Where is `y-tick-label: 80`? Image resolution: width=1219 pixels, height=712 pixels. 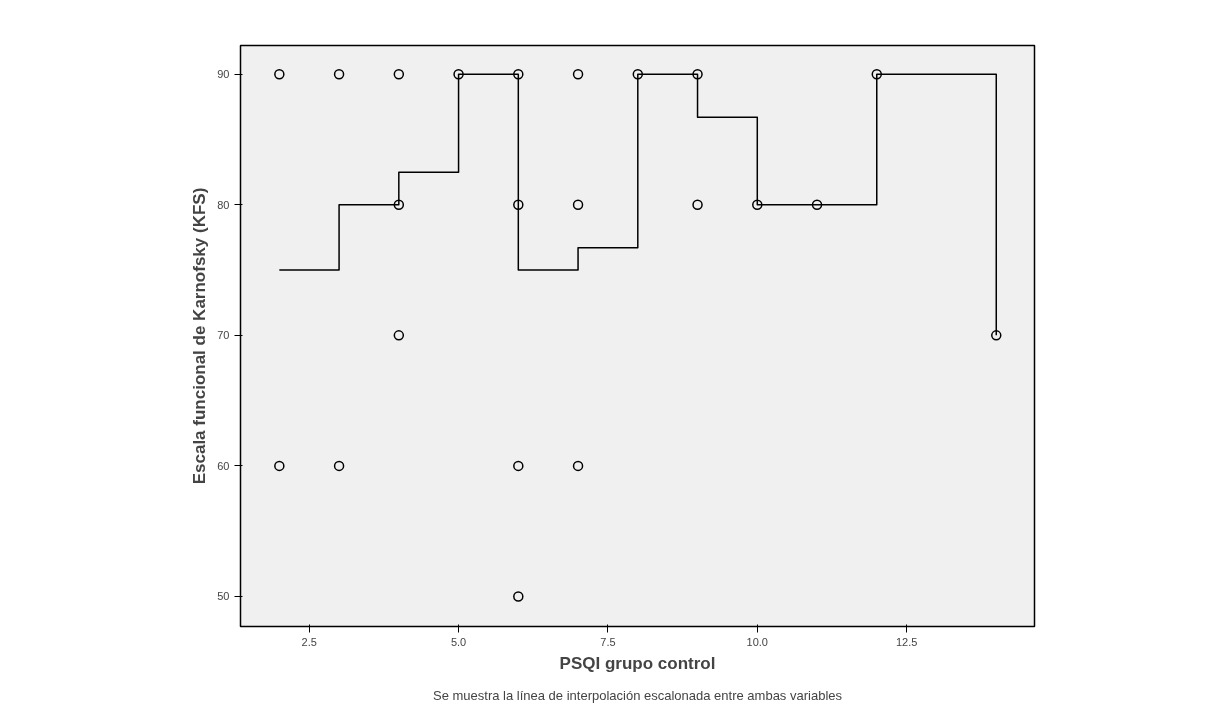
y-tick-label: 80 is located at coordinates (223, 204).